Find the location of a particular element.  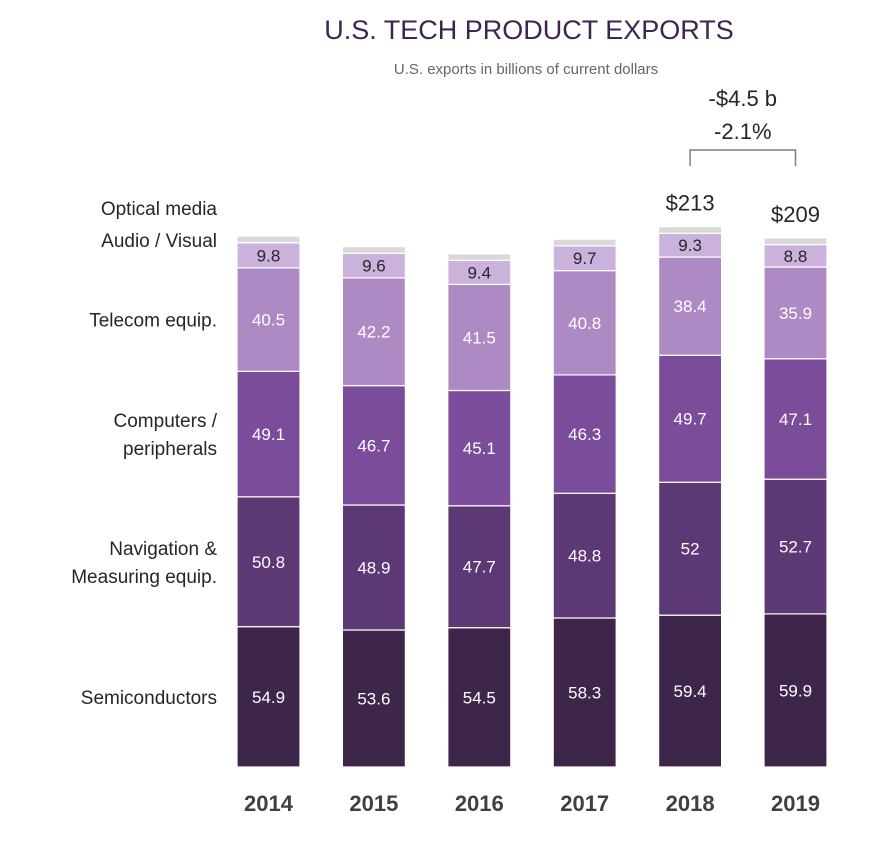

bar-segment-computers-peripherals-2015 is located at coordinates (373, 445).